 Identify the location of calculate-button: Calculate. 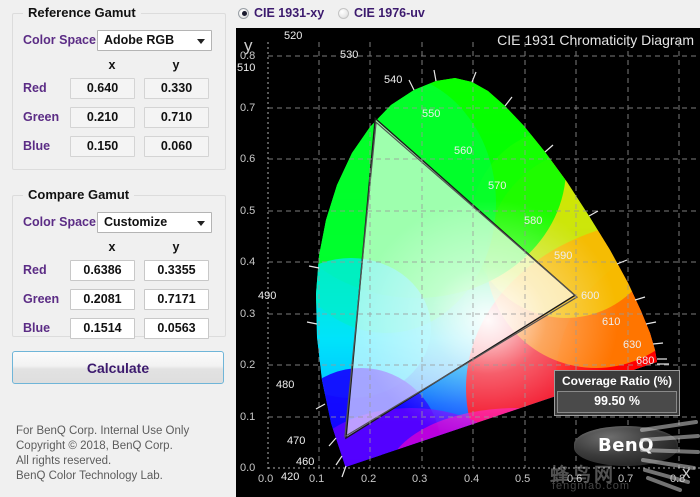
(118, 367).